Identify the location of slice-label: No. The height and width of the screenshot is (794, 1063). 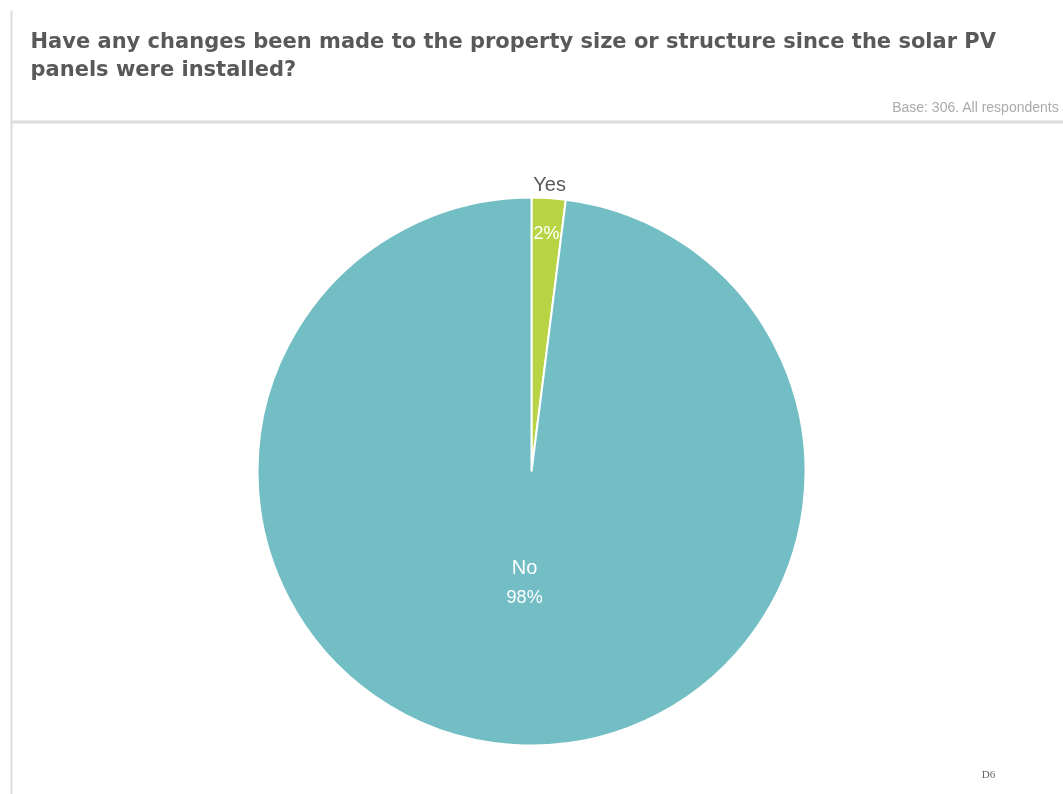
(524, 566).